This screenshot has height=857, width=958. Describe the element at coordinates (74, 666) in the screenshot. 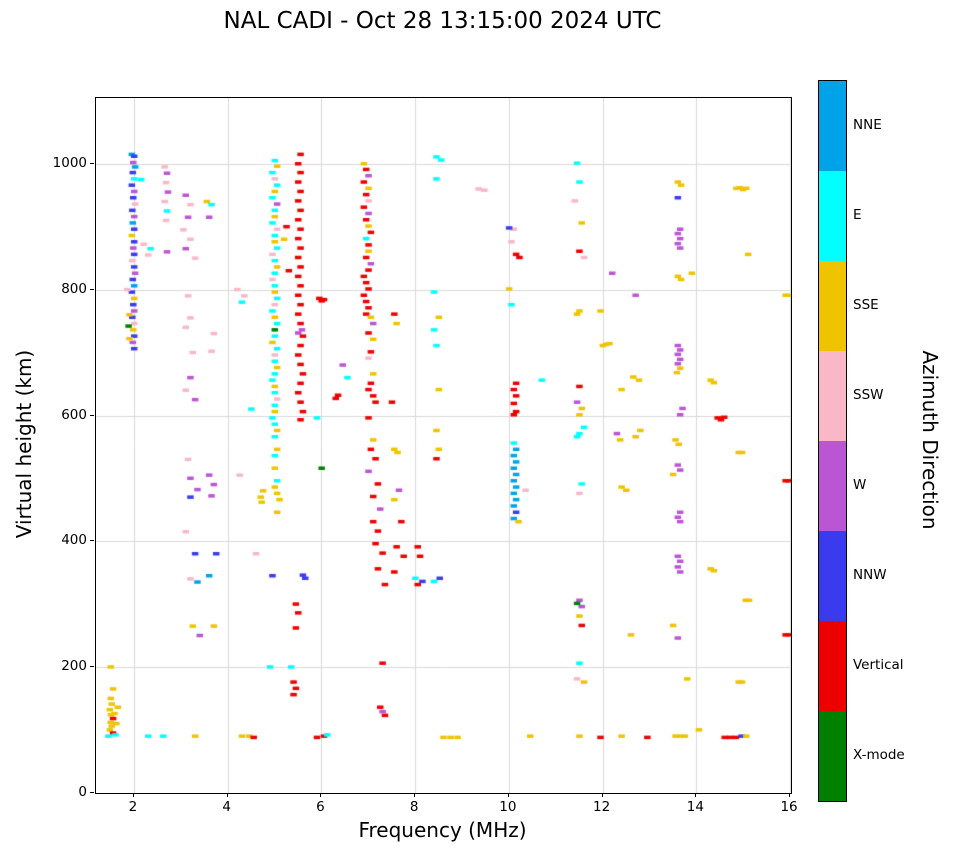

I see `y-tick-label: 200` at that location.